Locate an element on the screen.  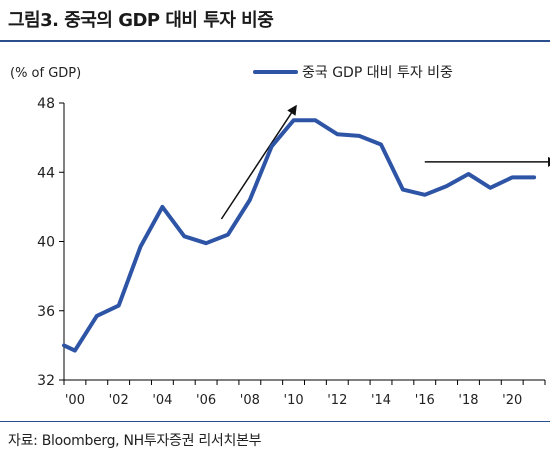
x-tick-label: '20 is located at coordinates (512, 400).